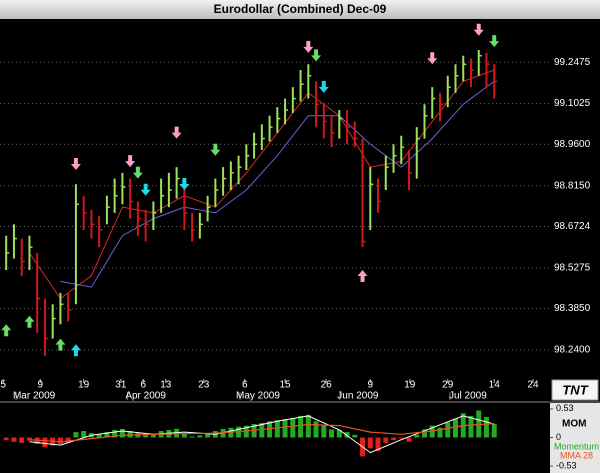  What do you see at coordinates (258, 396) in the screenshot?
I see `month-label: May 2009` at bounding box center [258, 396].